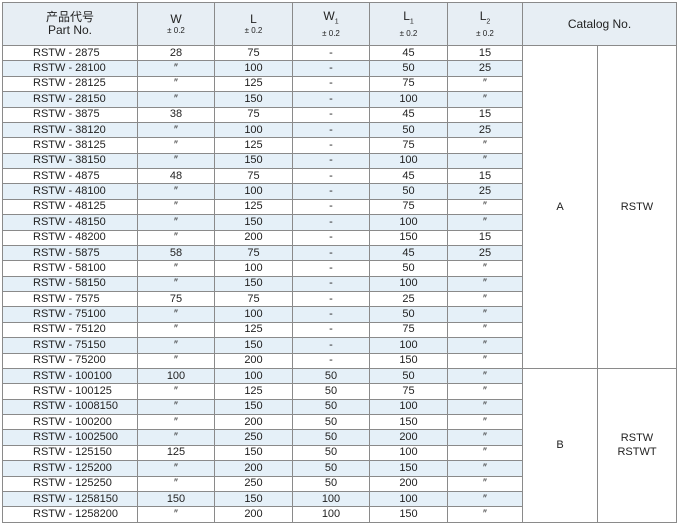  Describe the element at coordinates (70, 176) in the screenshot. I see `part-no: RSTW - 4875` at that location.